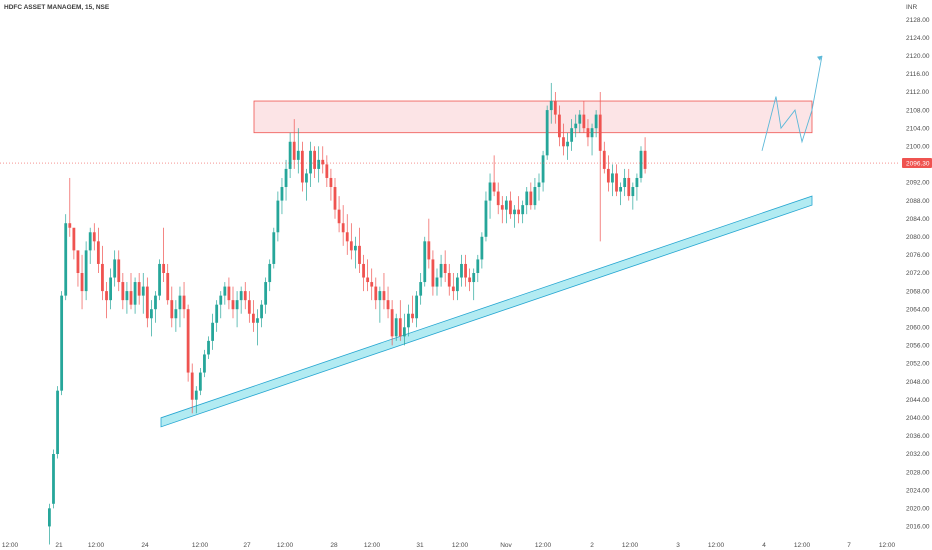 The height and width of the screenshot is (550, 932). What do you see at coordinates (918, 382) in the screenshot?
I see `y-tick-label: 2048.00` at bounding box center [918, 382].